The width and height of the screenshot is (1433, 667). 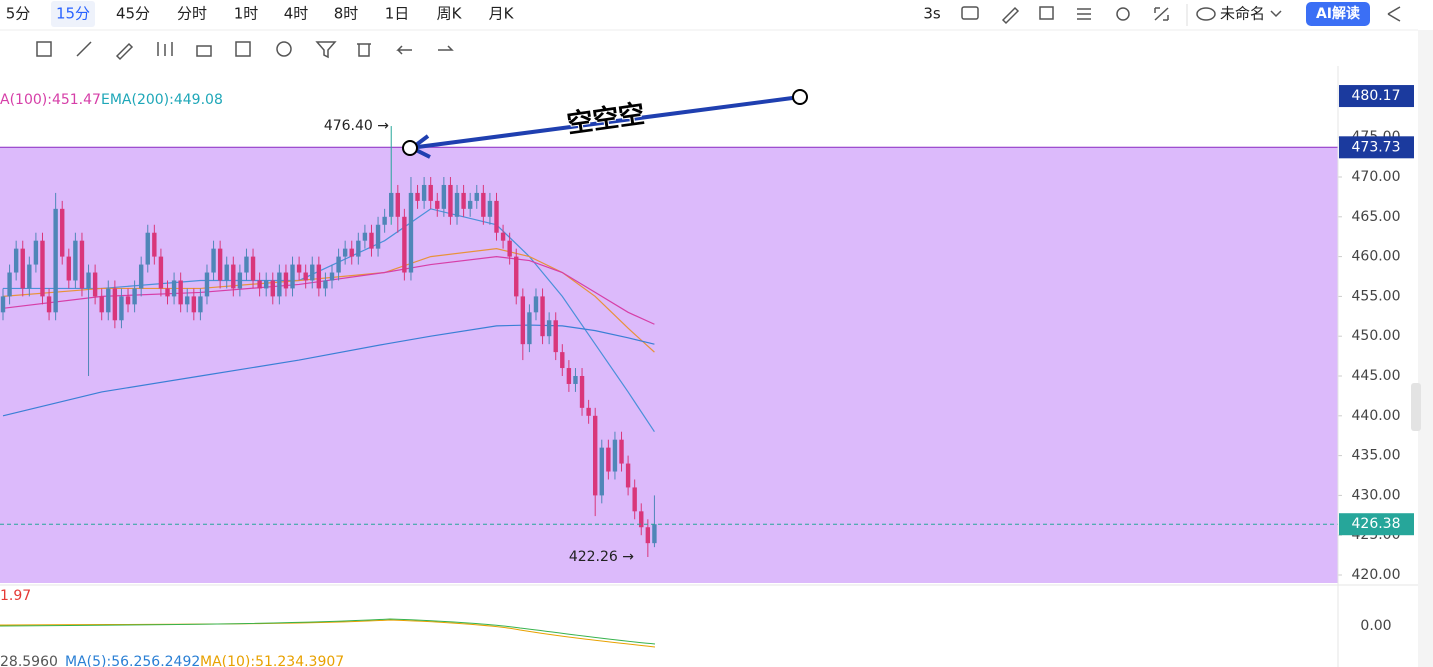 I want to click on indicator-label: EMA(200):449.08, so click(x=162, y=100).